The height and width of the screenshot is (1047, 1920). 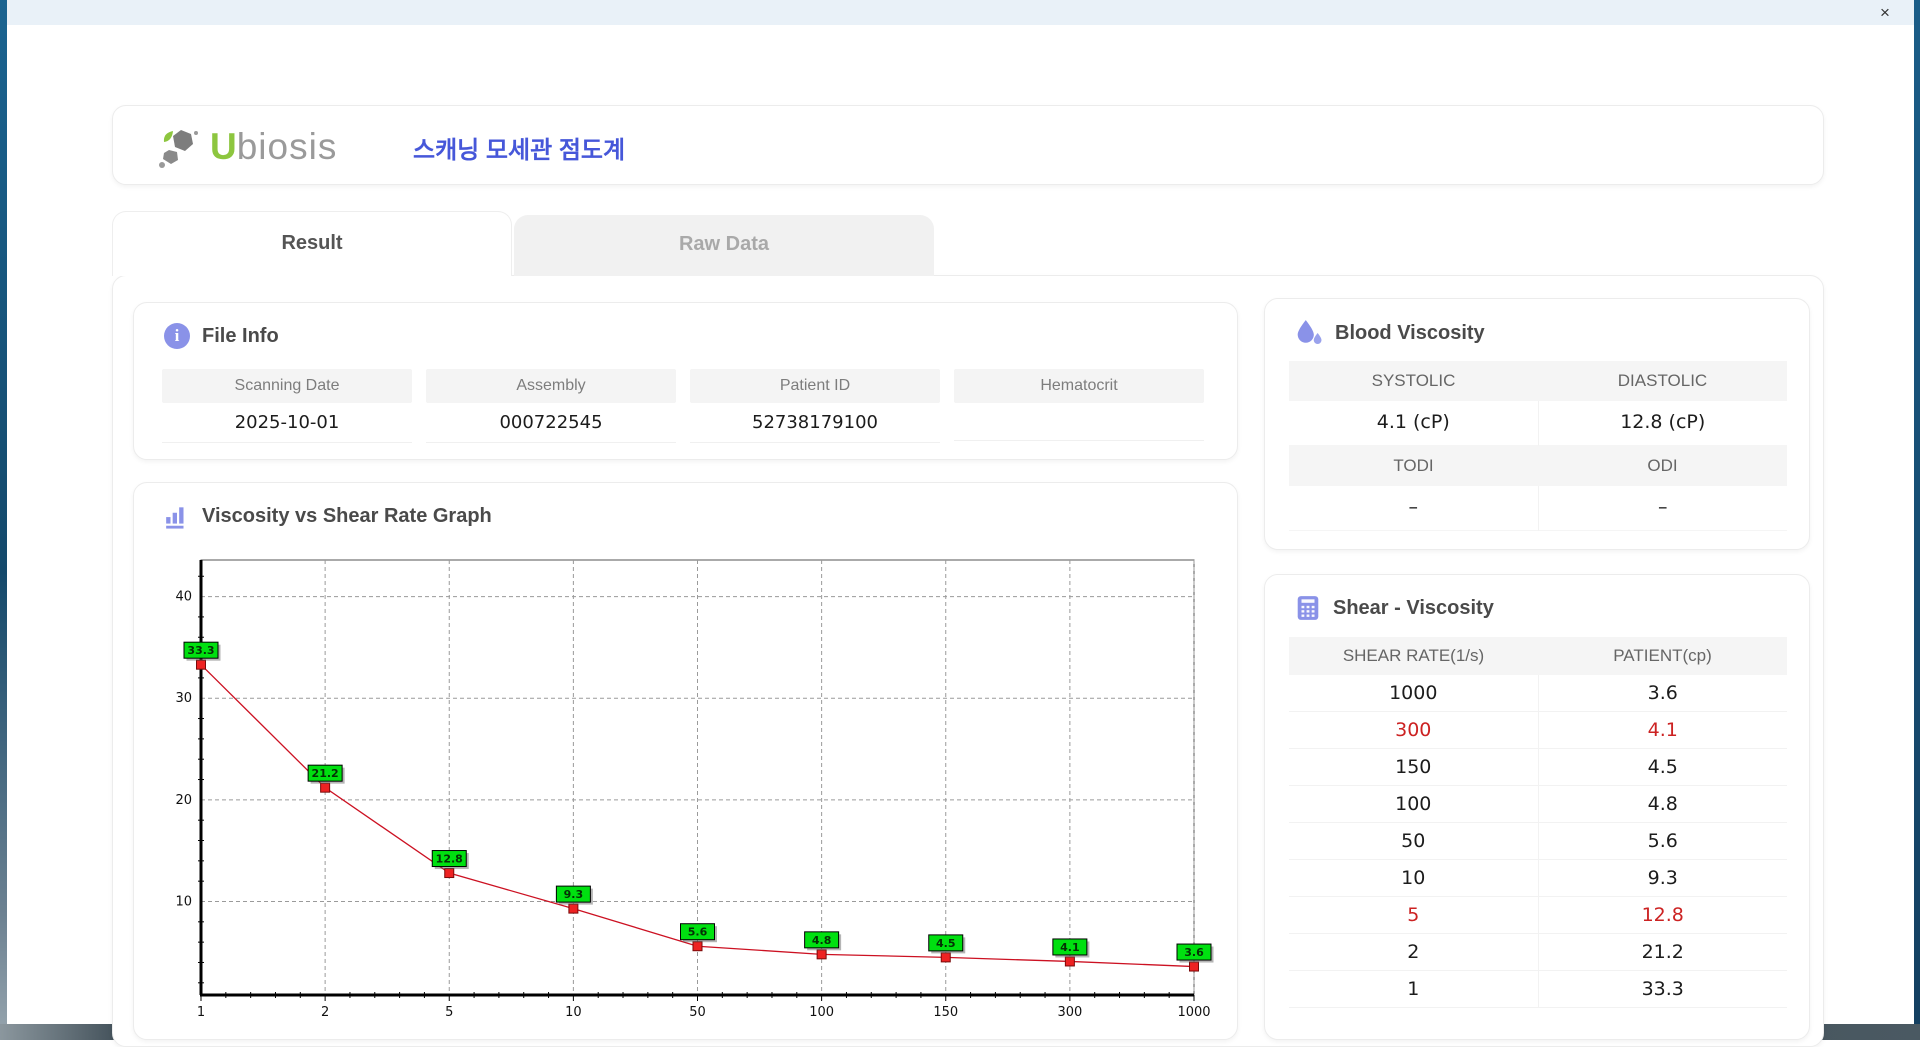 I want to click on svg-text: 12.8, so click(x=449, y=859).